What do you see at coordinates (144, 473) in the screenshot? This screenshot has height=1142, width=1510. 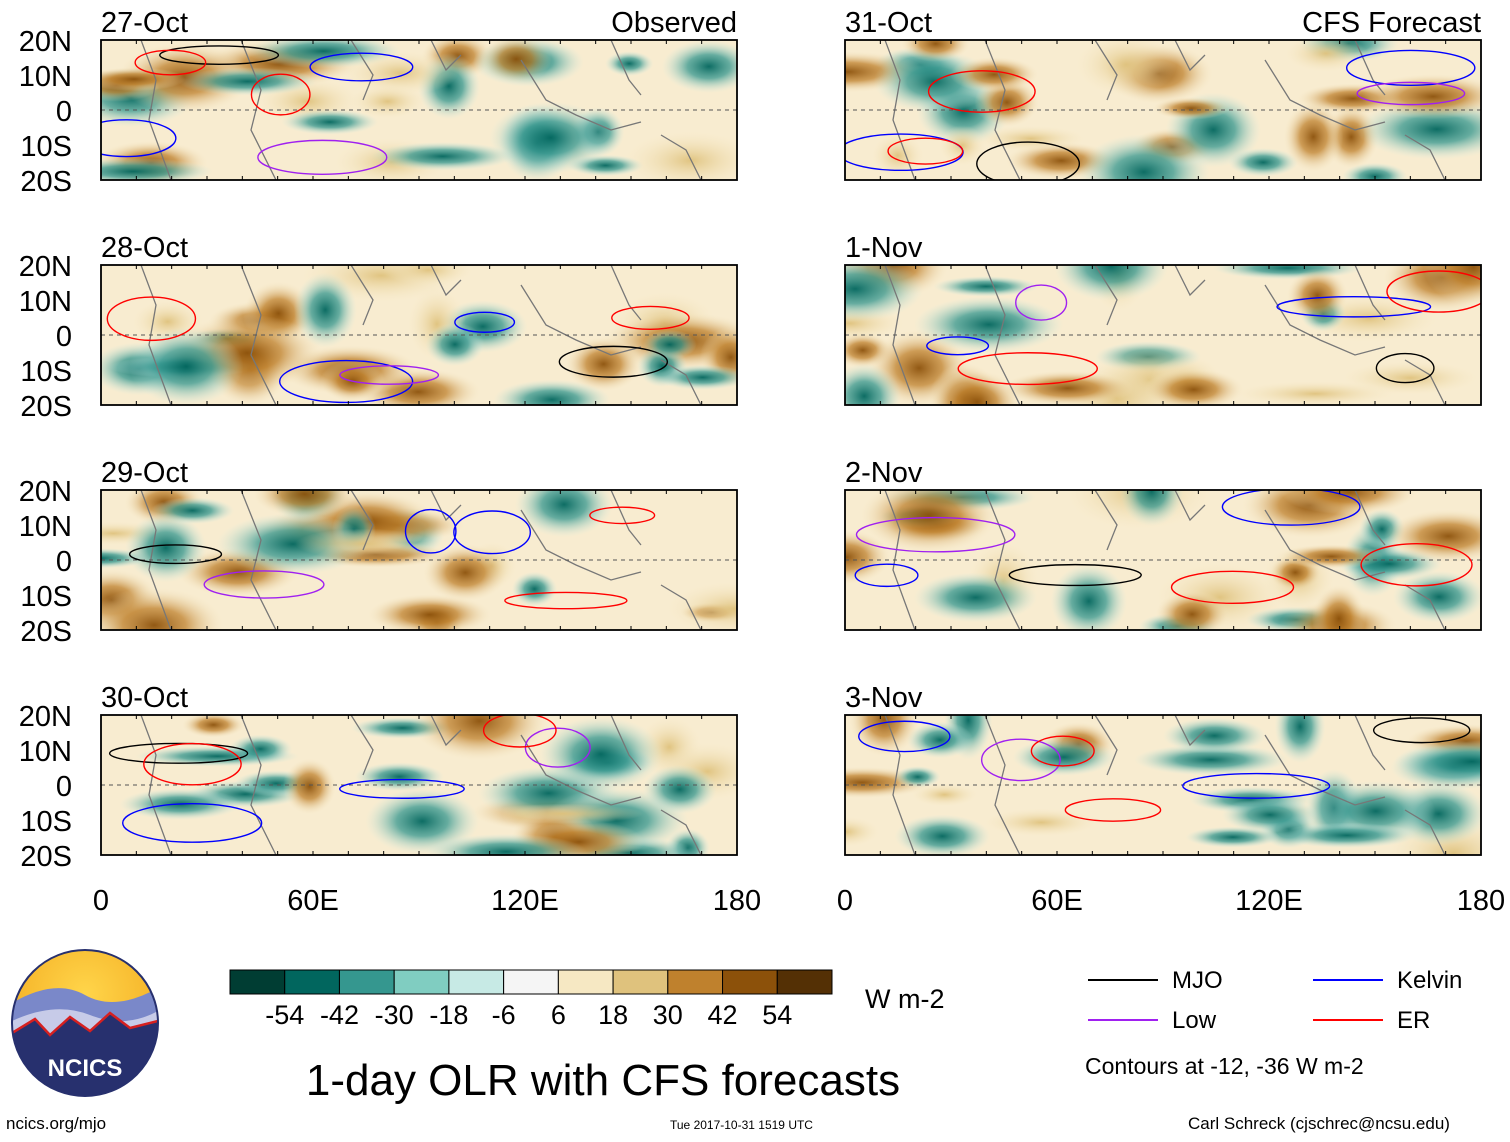 I see `panel-date-label: 29-Oct` at bounding box center [144, 473].